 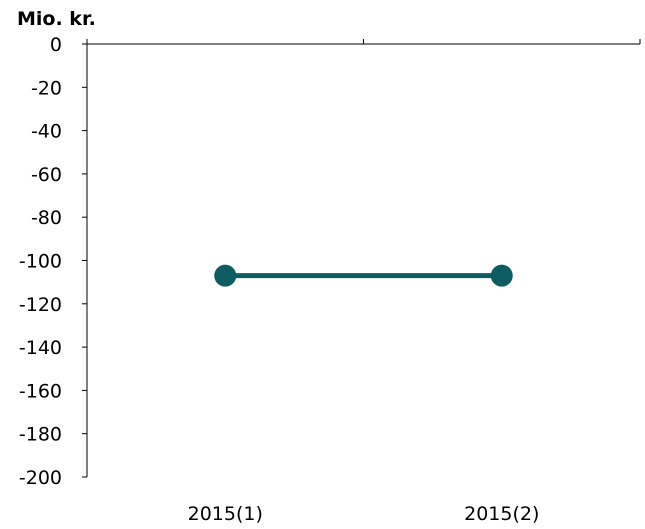 I want to click on y-tick-label: -40, so click(x=46, y=132).